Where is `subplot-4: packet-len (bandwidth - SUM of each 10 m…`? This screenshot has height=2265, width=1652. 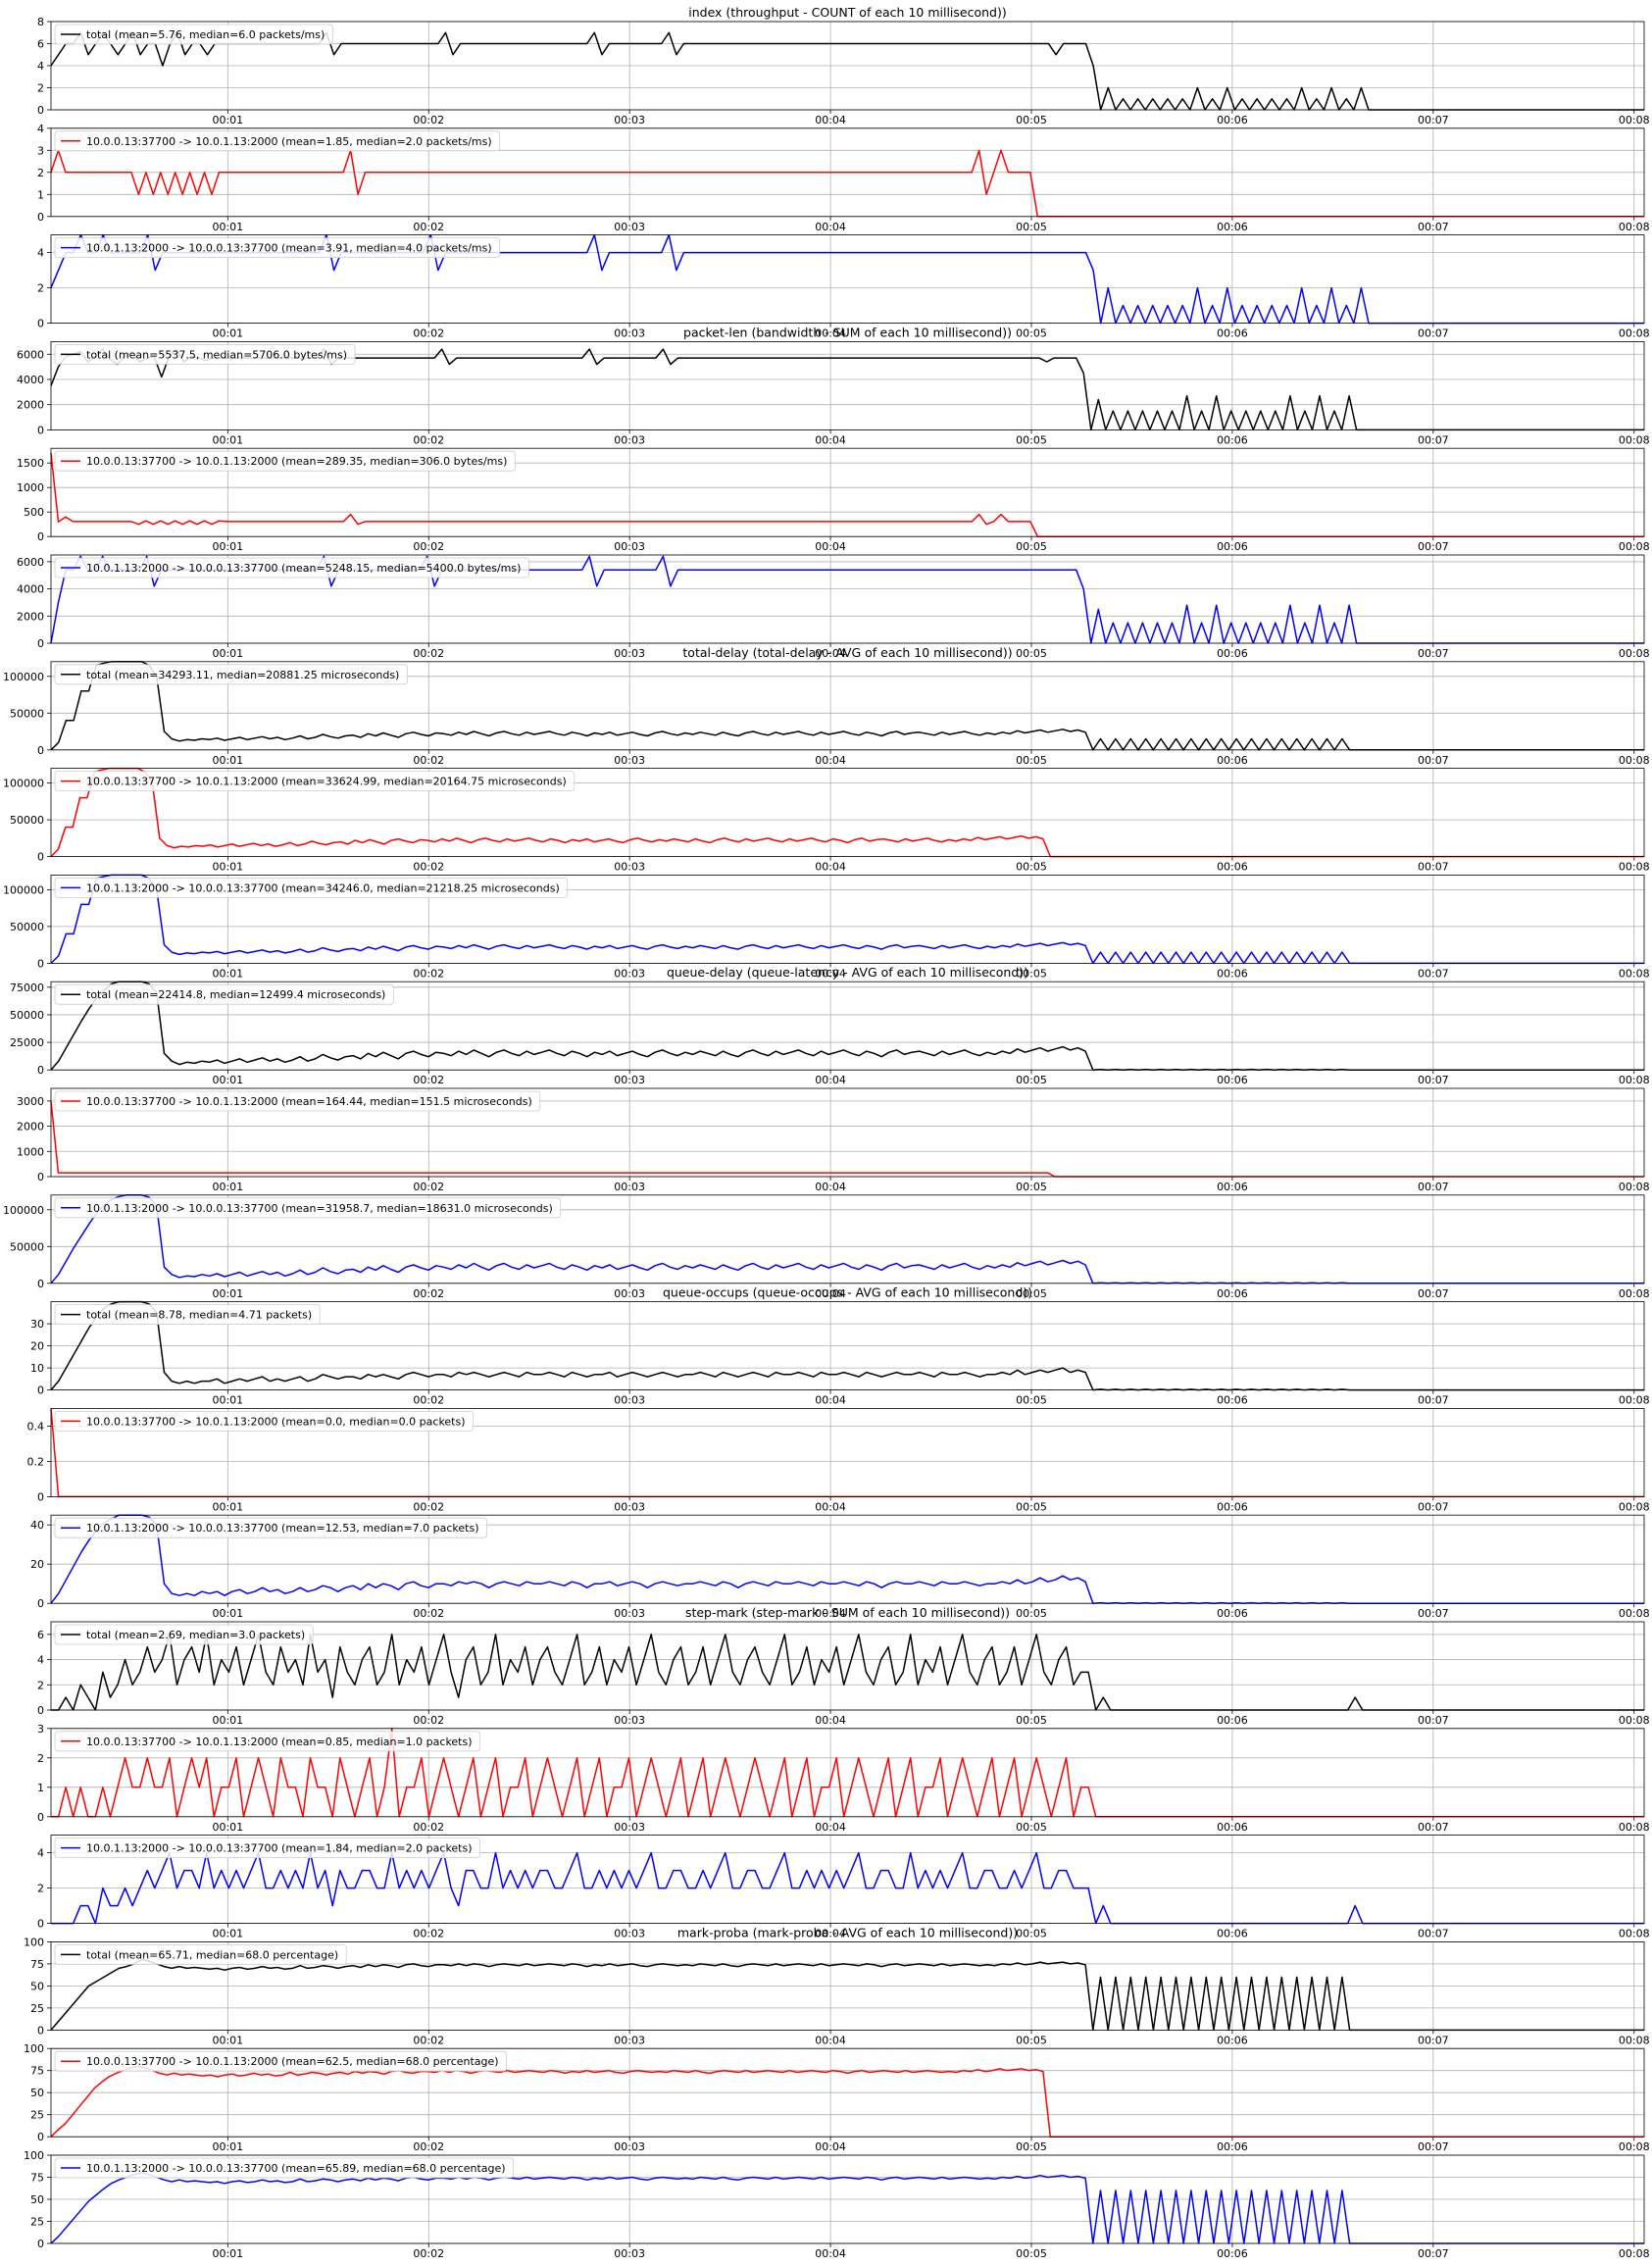 subplot-4: packet-len (bandwidth - SUM of each 10 m… is located at coordinates (833, 386).